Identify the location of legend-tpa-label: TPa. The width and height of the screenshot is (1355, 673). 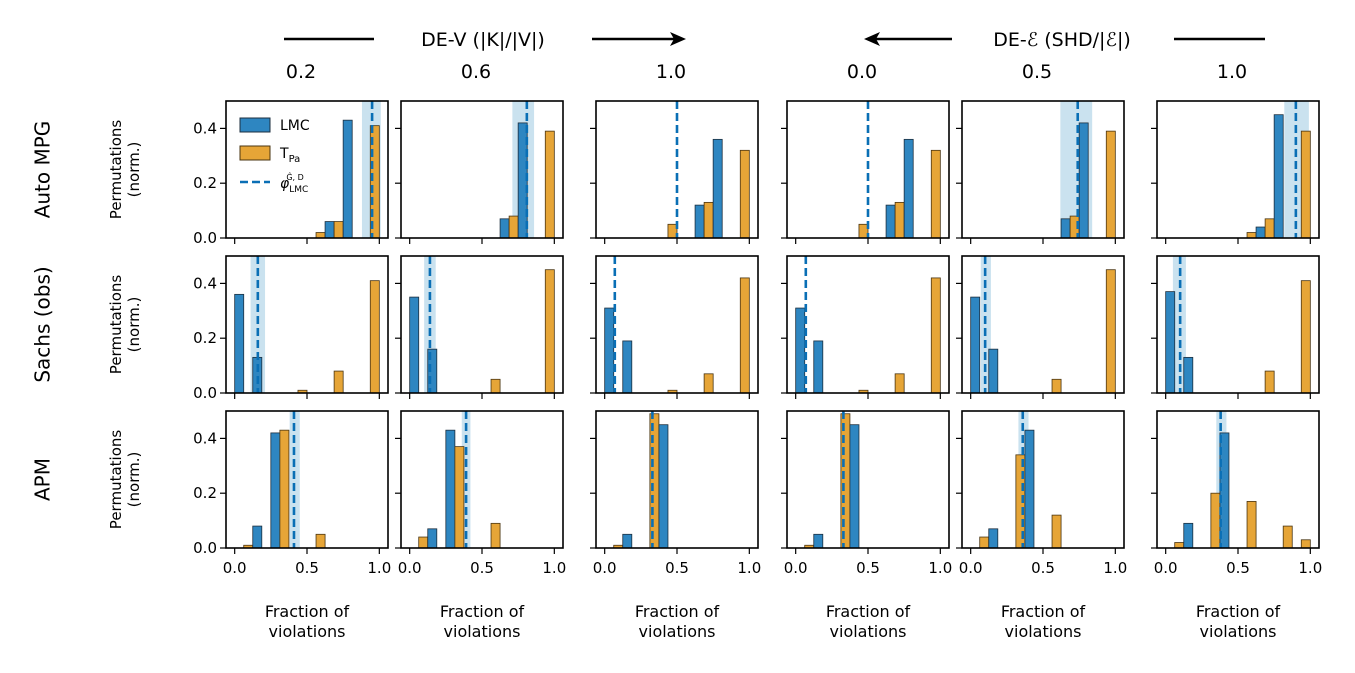
(289, 155).